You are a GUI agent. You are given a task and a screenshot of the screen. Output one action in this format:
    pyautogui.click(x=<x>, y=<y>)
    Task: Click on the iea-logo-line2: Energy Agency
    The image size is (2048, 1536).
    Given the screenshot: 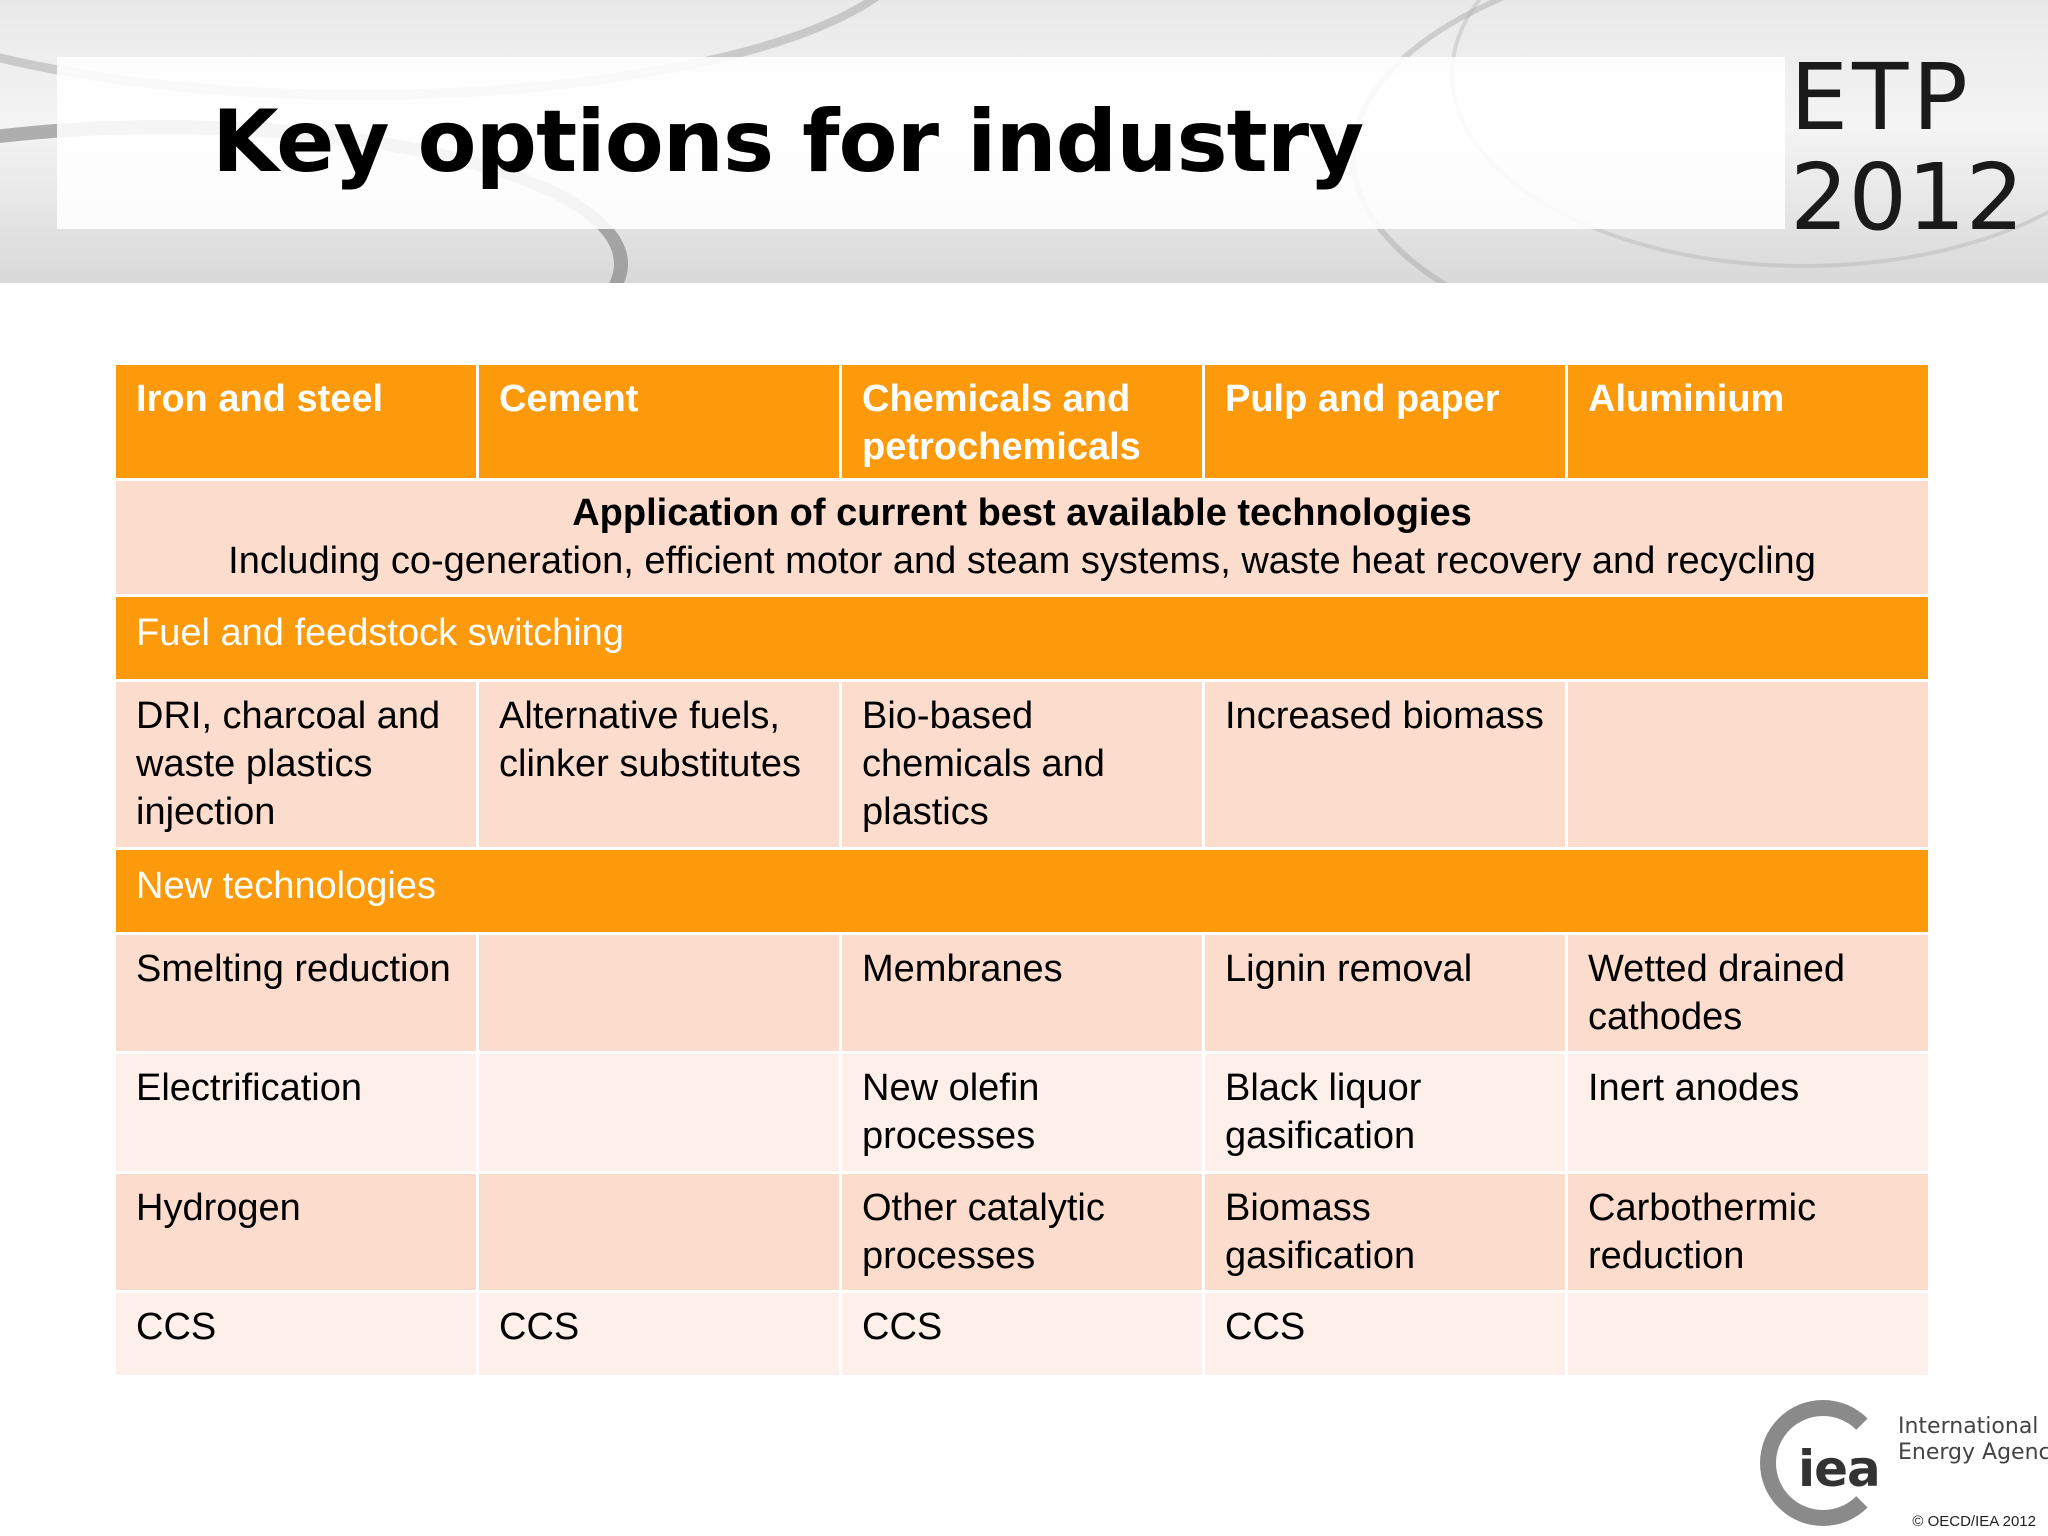 What is the action you would take?
    pyautogui.click(x=1973, y=1452)
    